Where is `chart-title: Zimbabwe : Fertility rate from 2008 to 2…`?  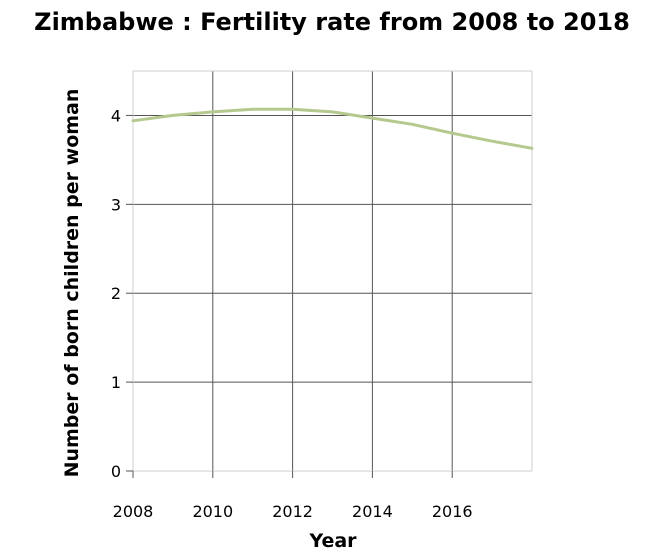
chart-title: Zimbabwe : Fertility rate from 2008 to 2… is located at coordinates (332, 22).